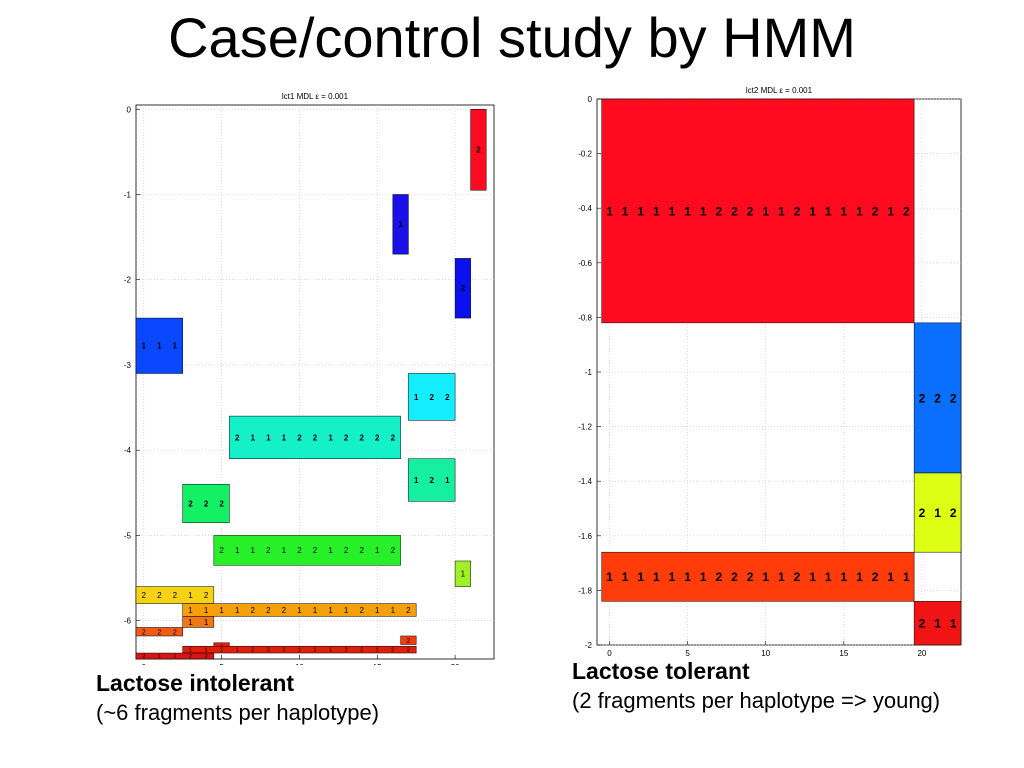 This screenshot has width=1024, height=768. I want to click on y-tick-label: -0.2, so click(585, 154).